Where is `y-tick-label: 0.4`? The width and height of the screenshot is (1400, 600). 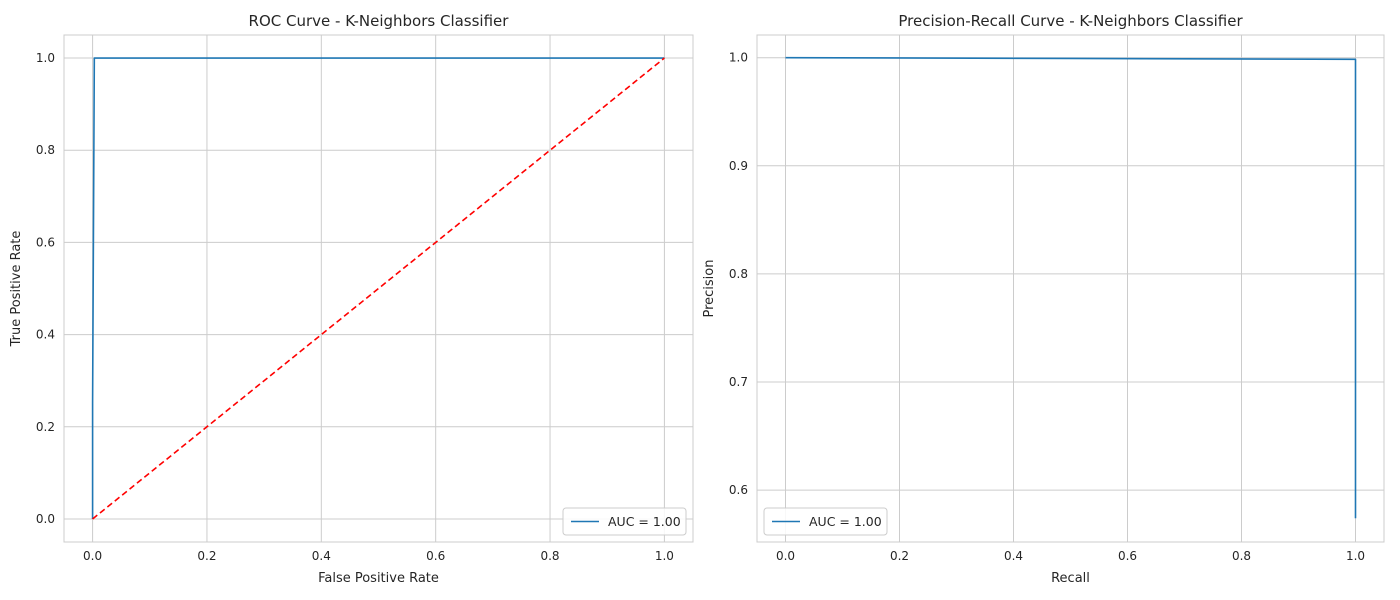
y-tick-label: 0.4 is located at coordinates (45, 335).